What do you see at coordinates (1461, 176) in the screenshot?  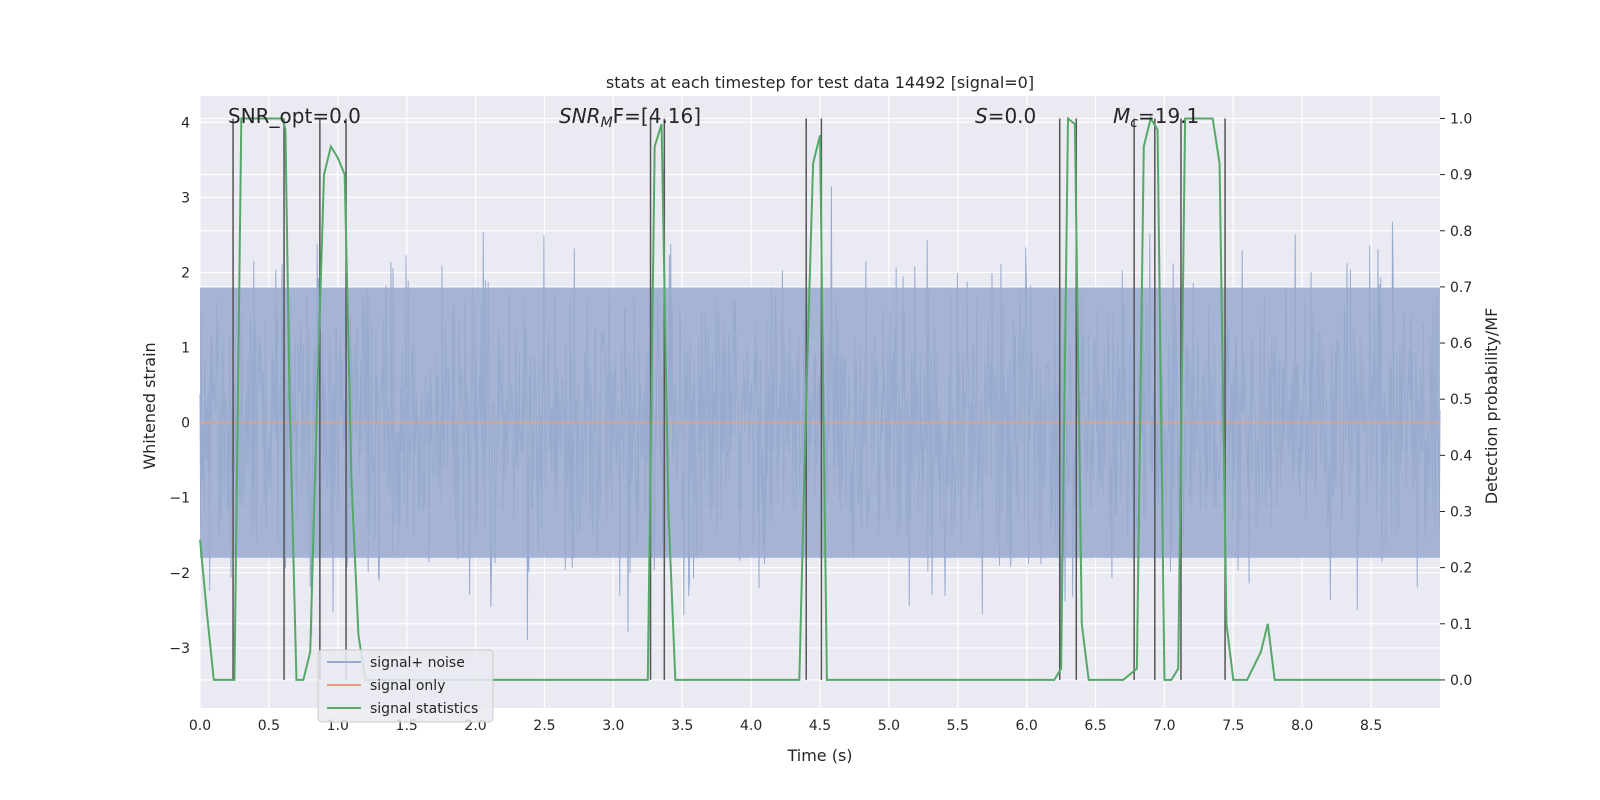 I see `y2-tick-label: 0.9` at bounding box center [1461, 176].